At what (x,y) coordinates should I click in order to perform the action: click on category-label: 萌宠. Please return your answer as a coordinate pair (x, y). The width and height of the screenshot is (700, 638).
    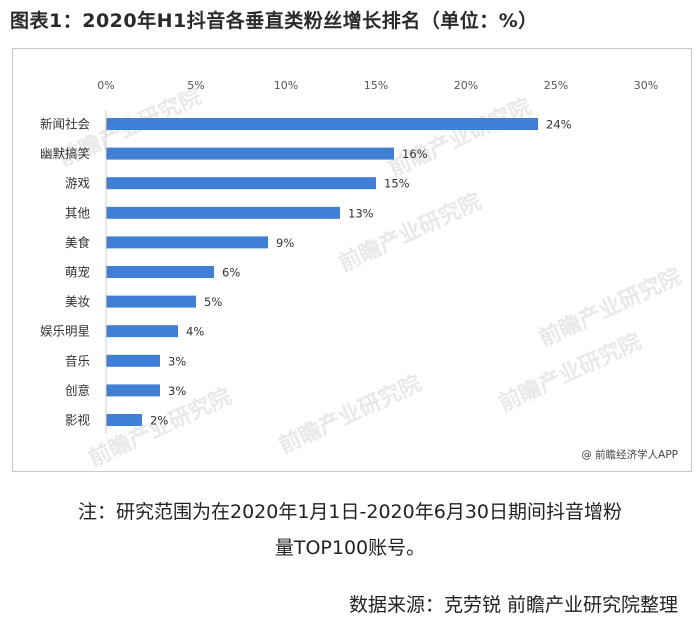
    Looking at the image, I should click on (77, 272).